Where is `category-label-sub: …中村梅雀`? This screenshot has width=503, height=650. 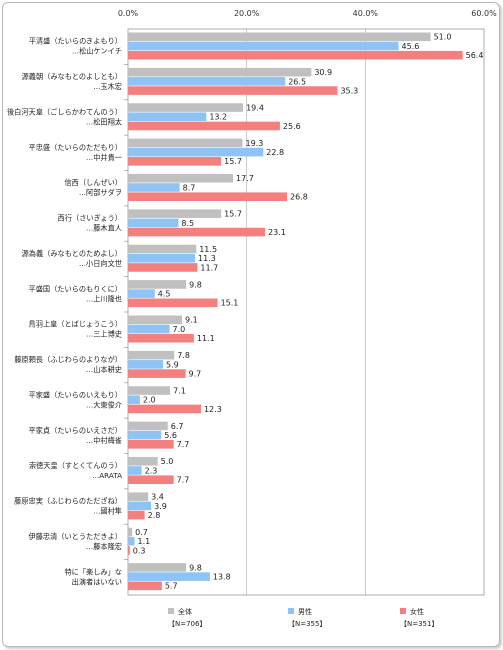
category-label-sub: …中村梅雀 is located at coordinates (104, 440).